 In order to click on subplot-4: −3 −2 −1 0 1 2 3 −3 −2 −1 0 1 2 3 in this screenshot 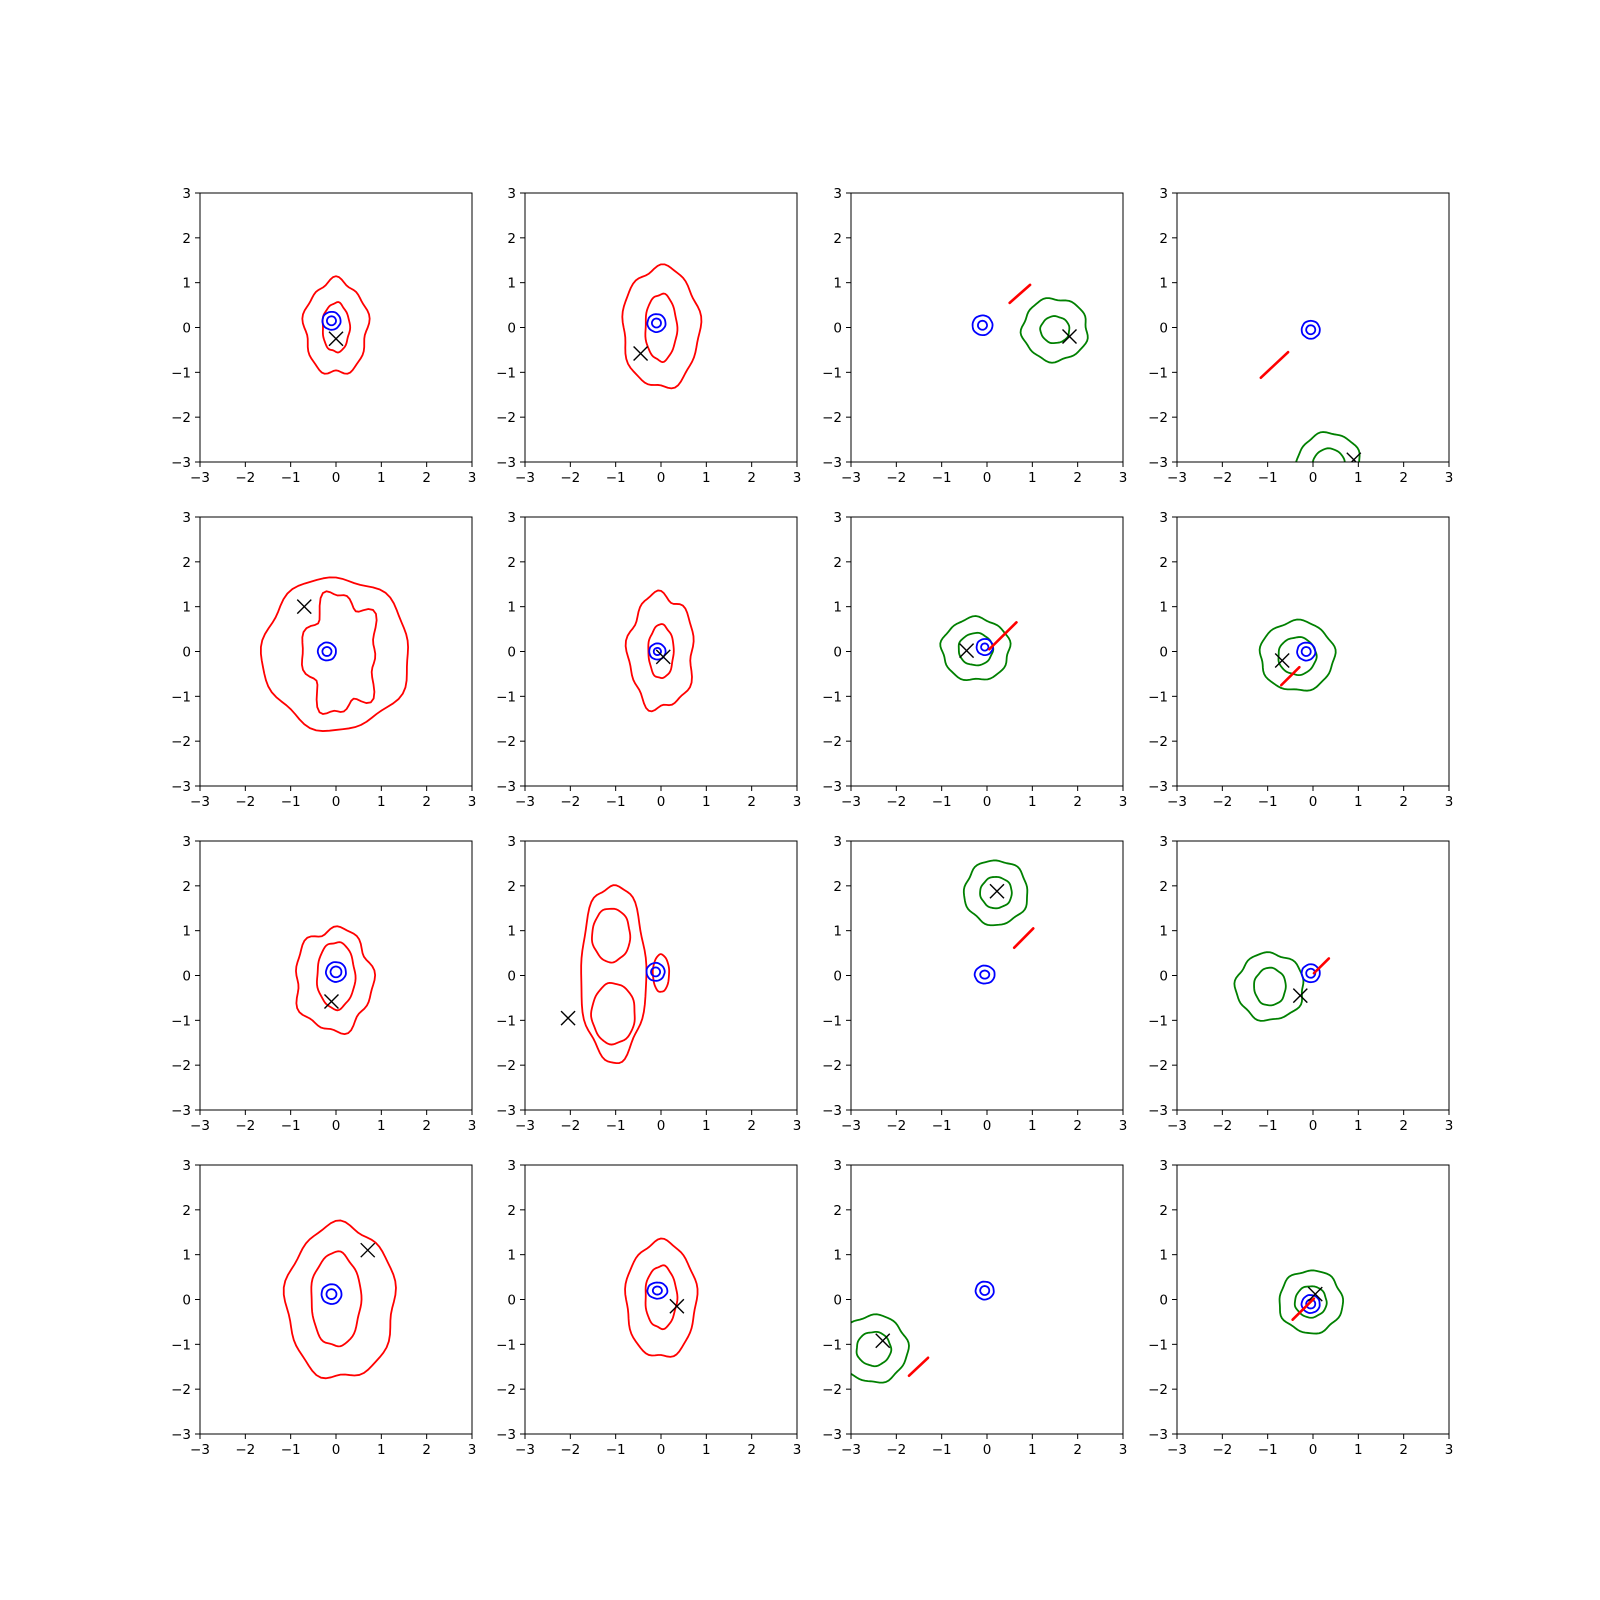, I will do `click(1300, 336)`.